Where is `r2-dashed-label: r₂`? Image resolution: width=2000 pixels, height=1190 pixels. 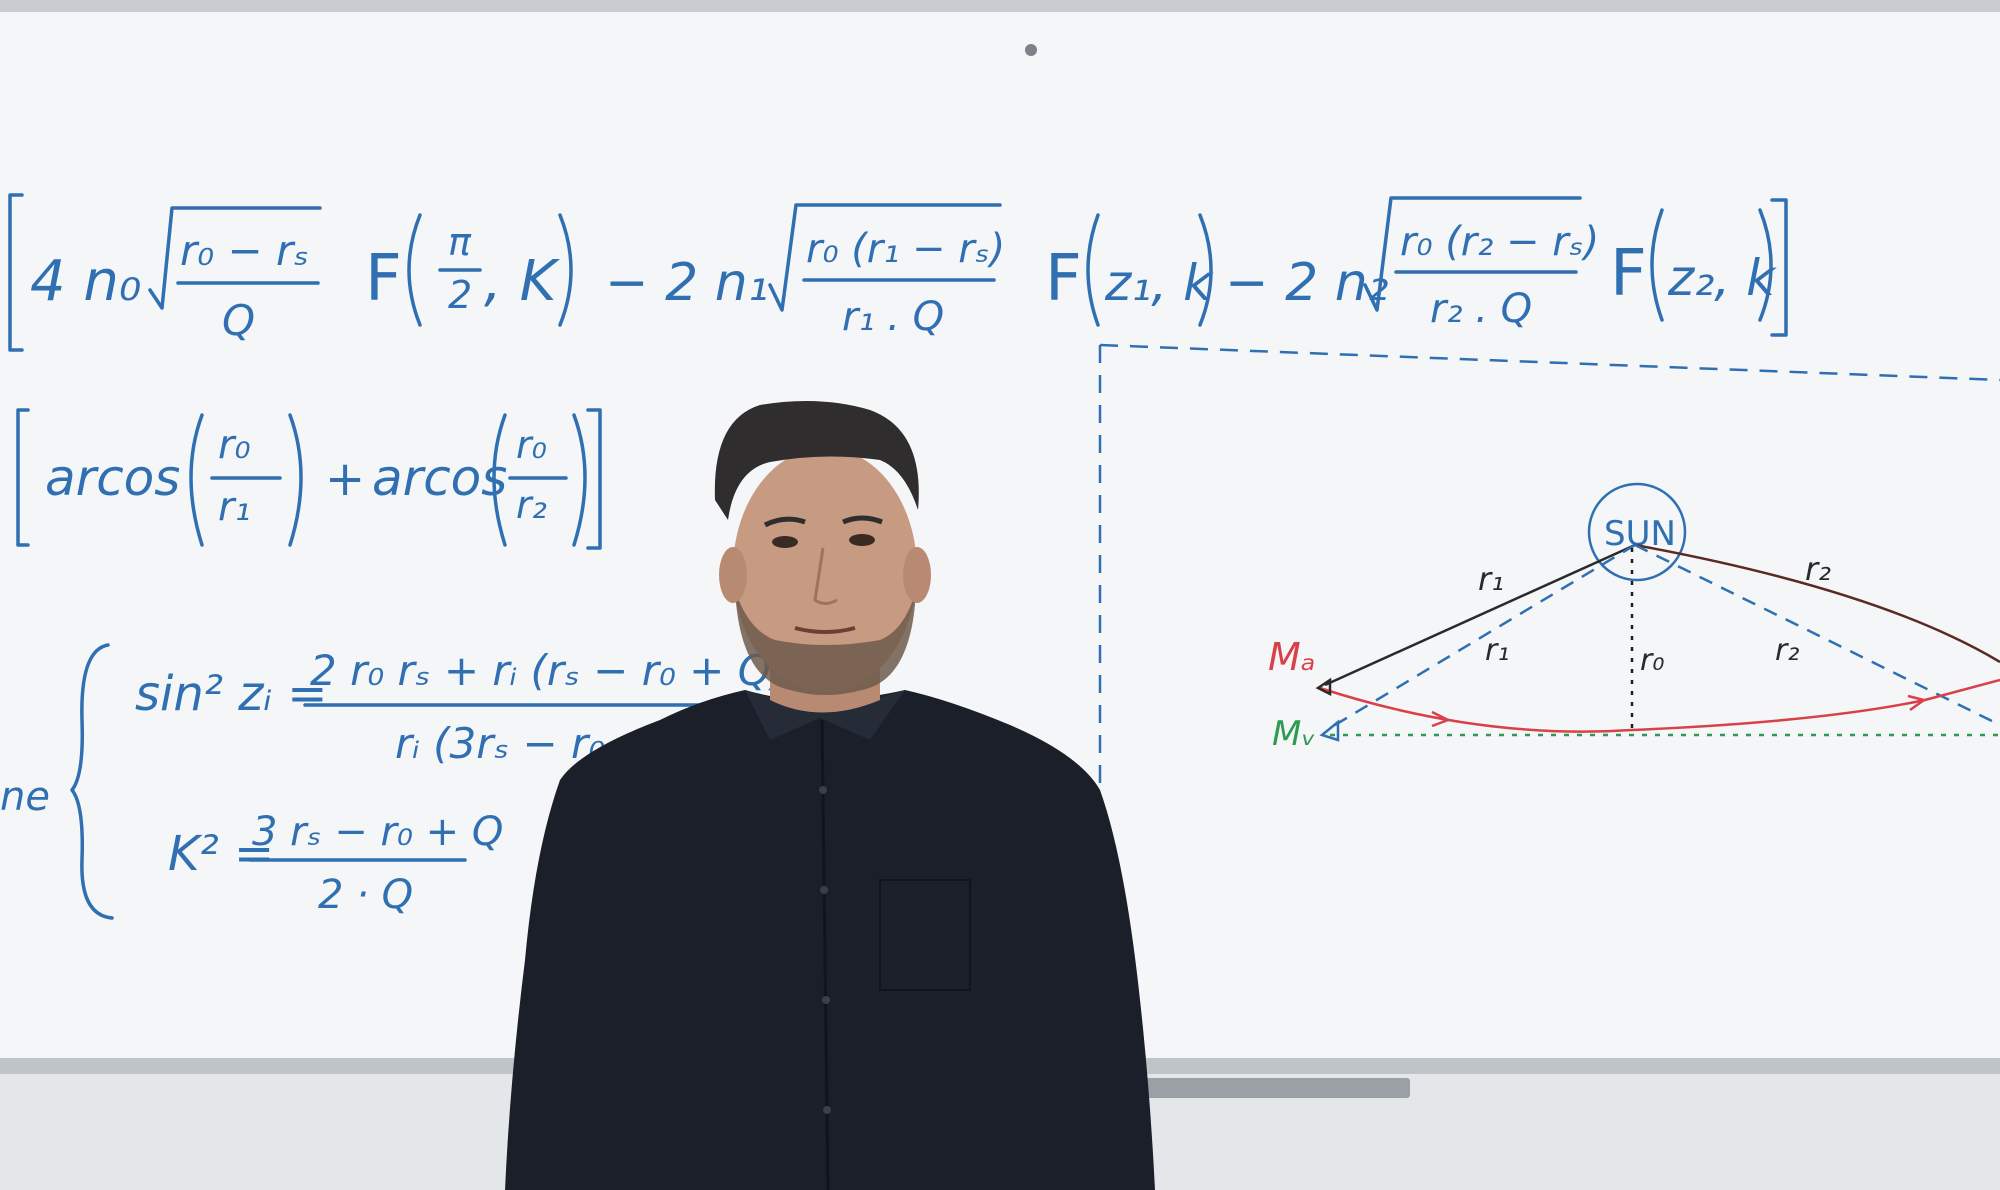
r2-dashed-label: r₂ is located at coordinates (1787, 650).